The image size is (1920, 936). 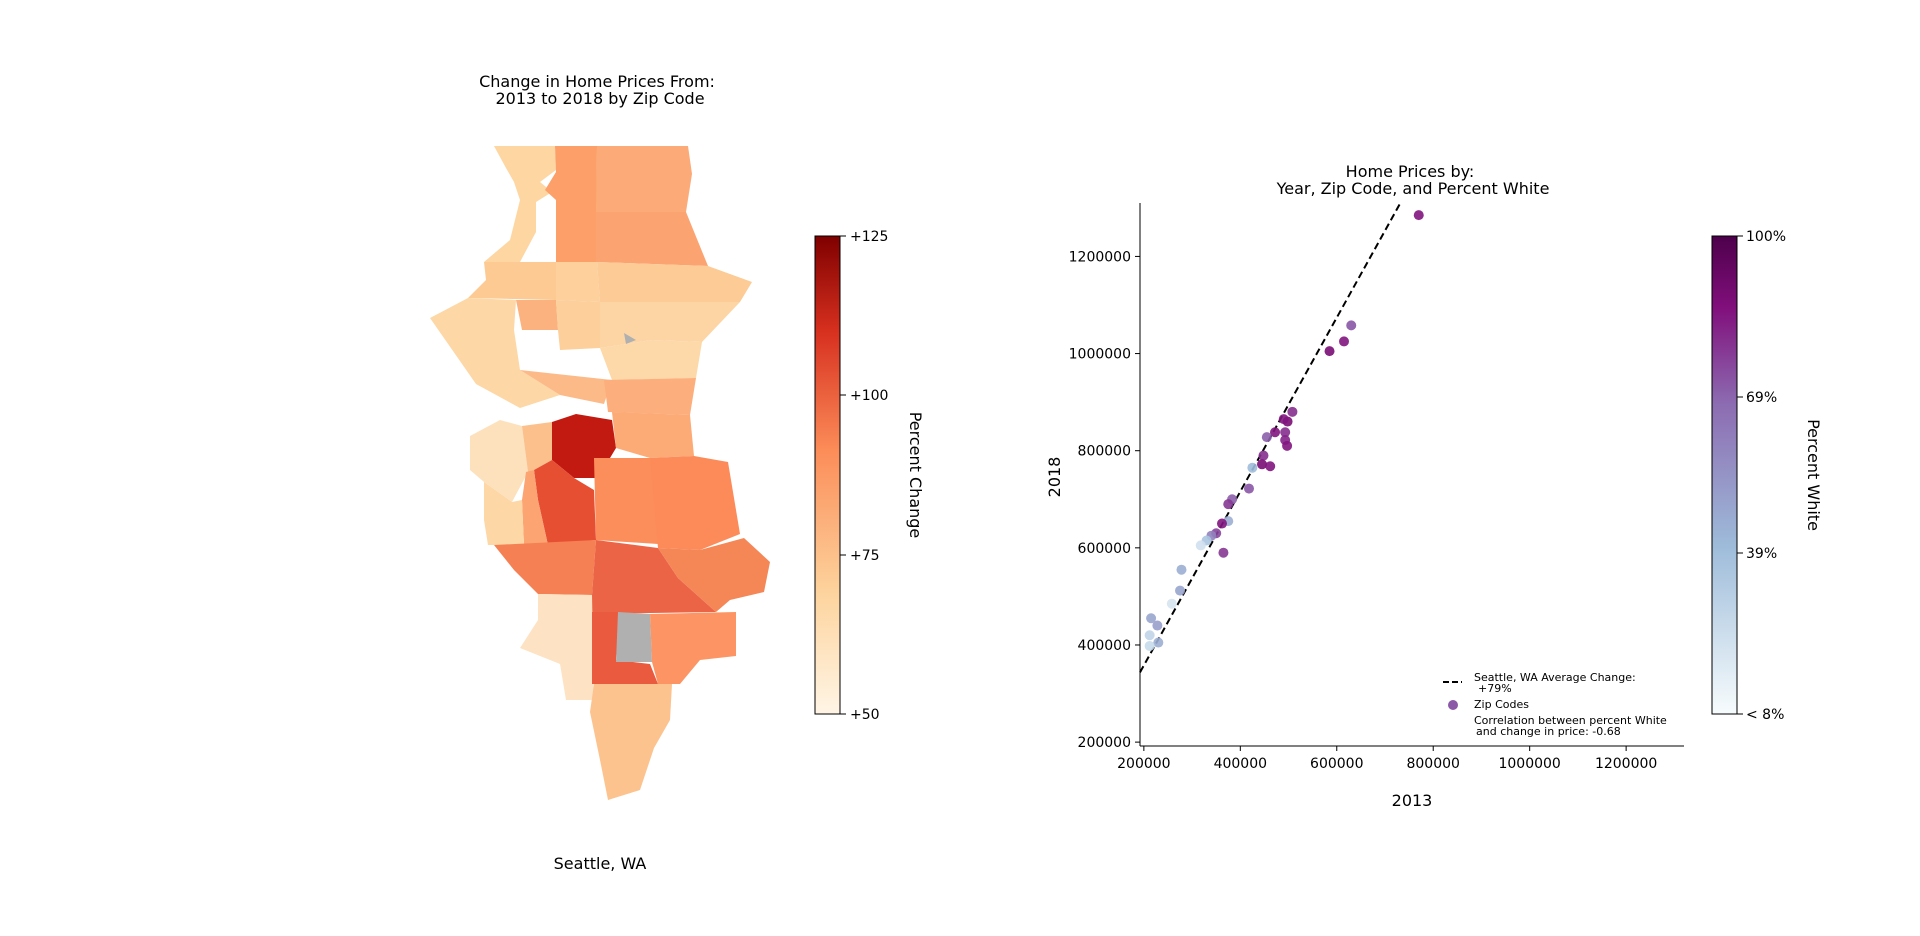 I want to click on x-tick-label: 1200000, so click(x=1626, y=764).